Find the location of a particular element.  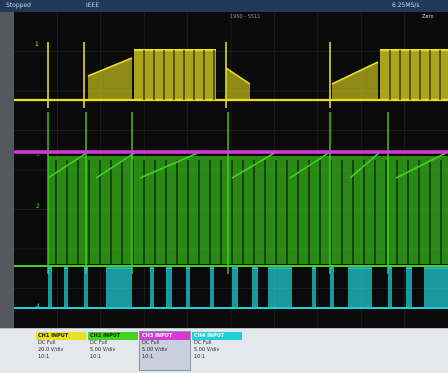

ch3-probe: 10:1 is located at coordinates (148, 357).